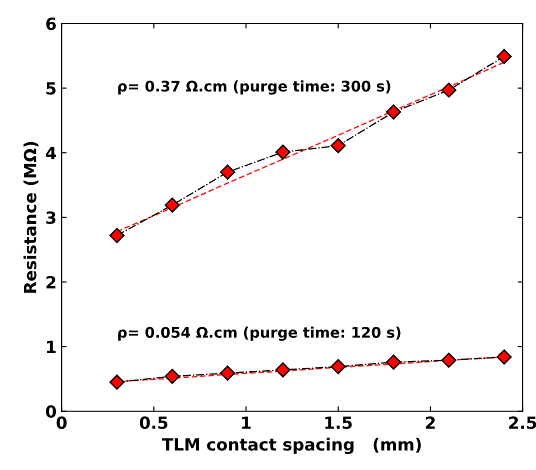 This screenshot has height=470, width=536. I want to click on y-axis-title: Resistance (MΩ), so click(30, 217).